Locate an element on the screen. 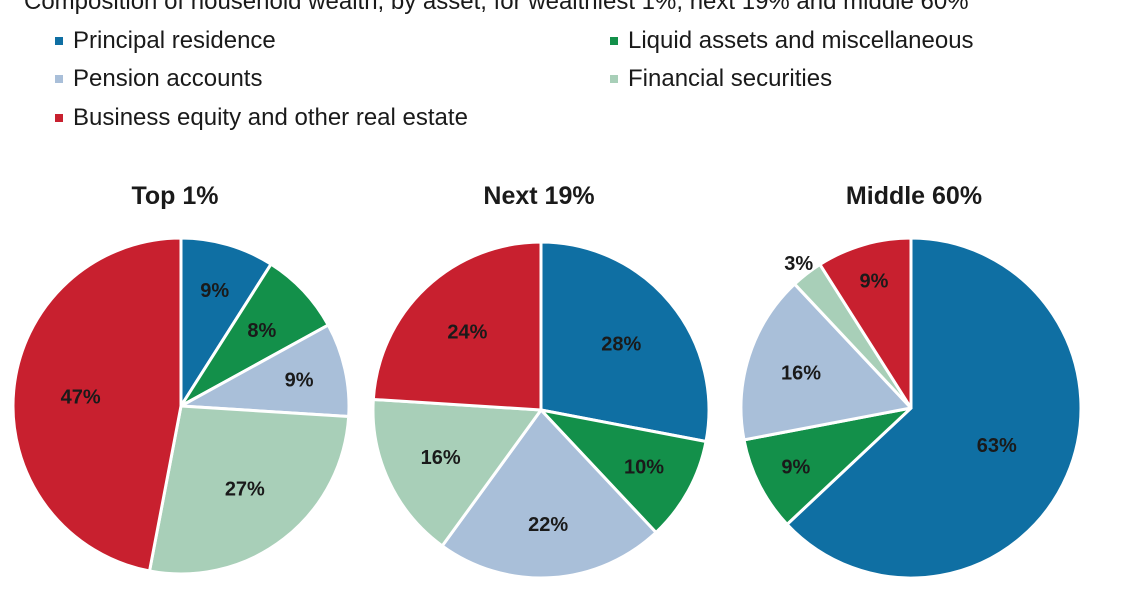  slice-label-liquid-assets-and-miscellaneous: 10% is located at coordinates (644, 468).